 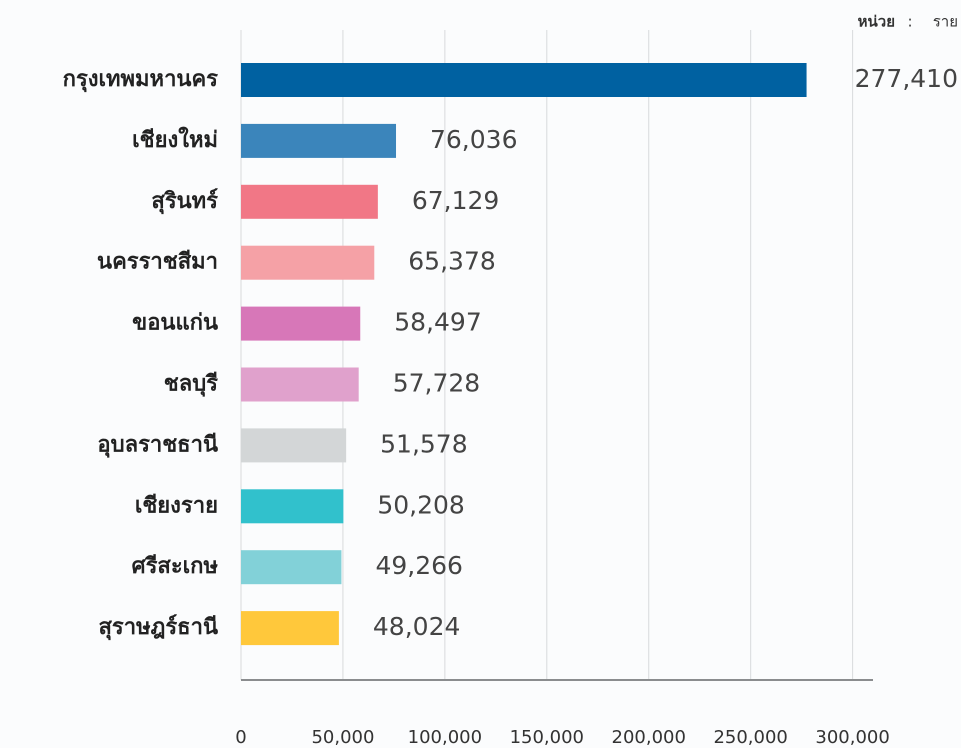 I want to click on category-label: ศรีสะเกษ, so click(x=175, y=566).